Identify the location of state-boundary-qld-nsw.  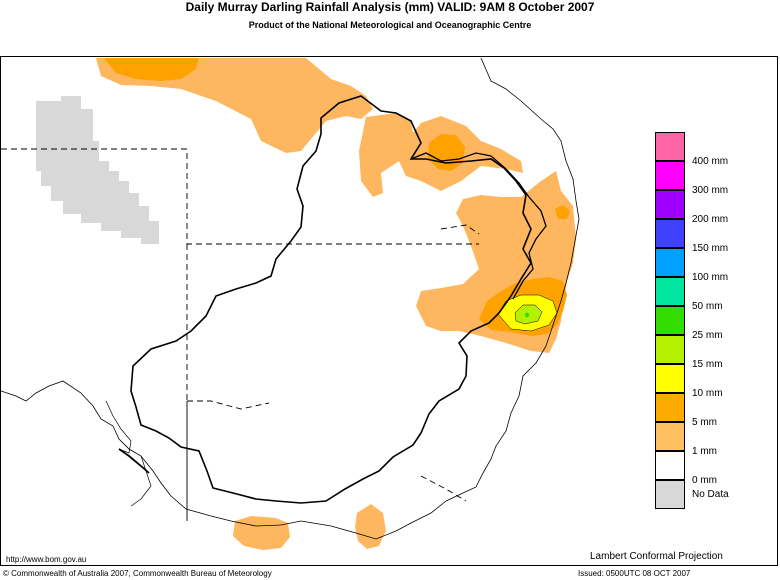
(478, 226).